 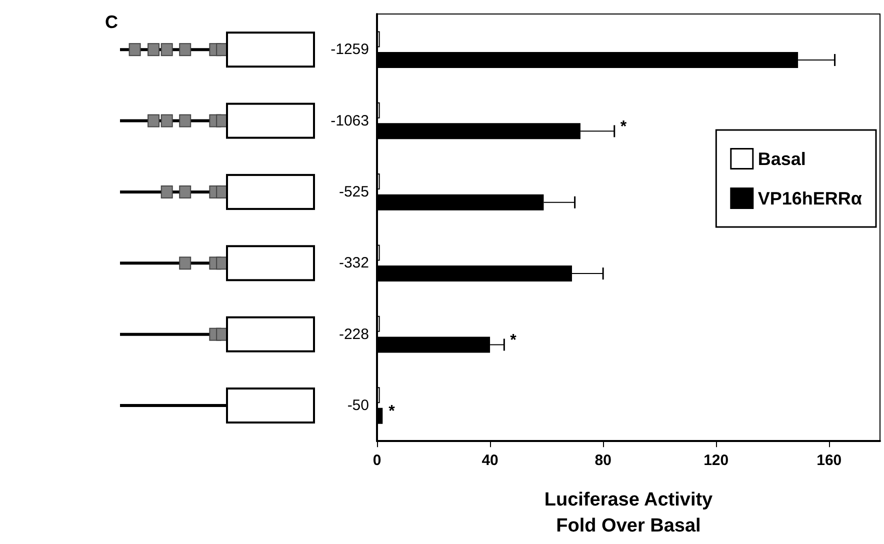 I want to click on y-tick-label: -332, so click(x=353, y=263).